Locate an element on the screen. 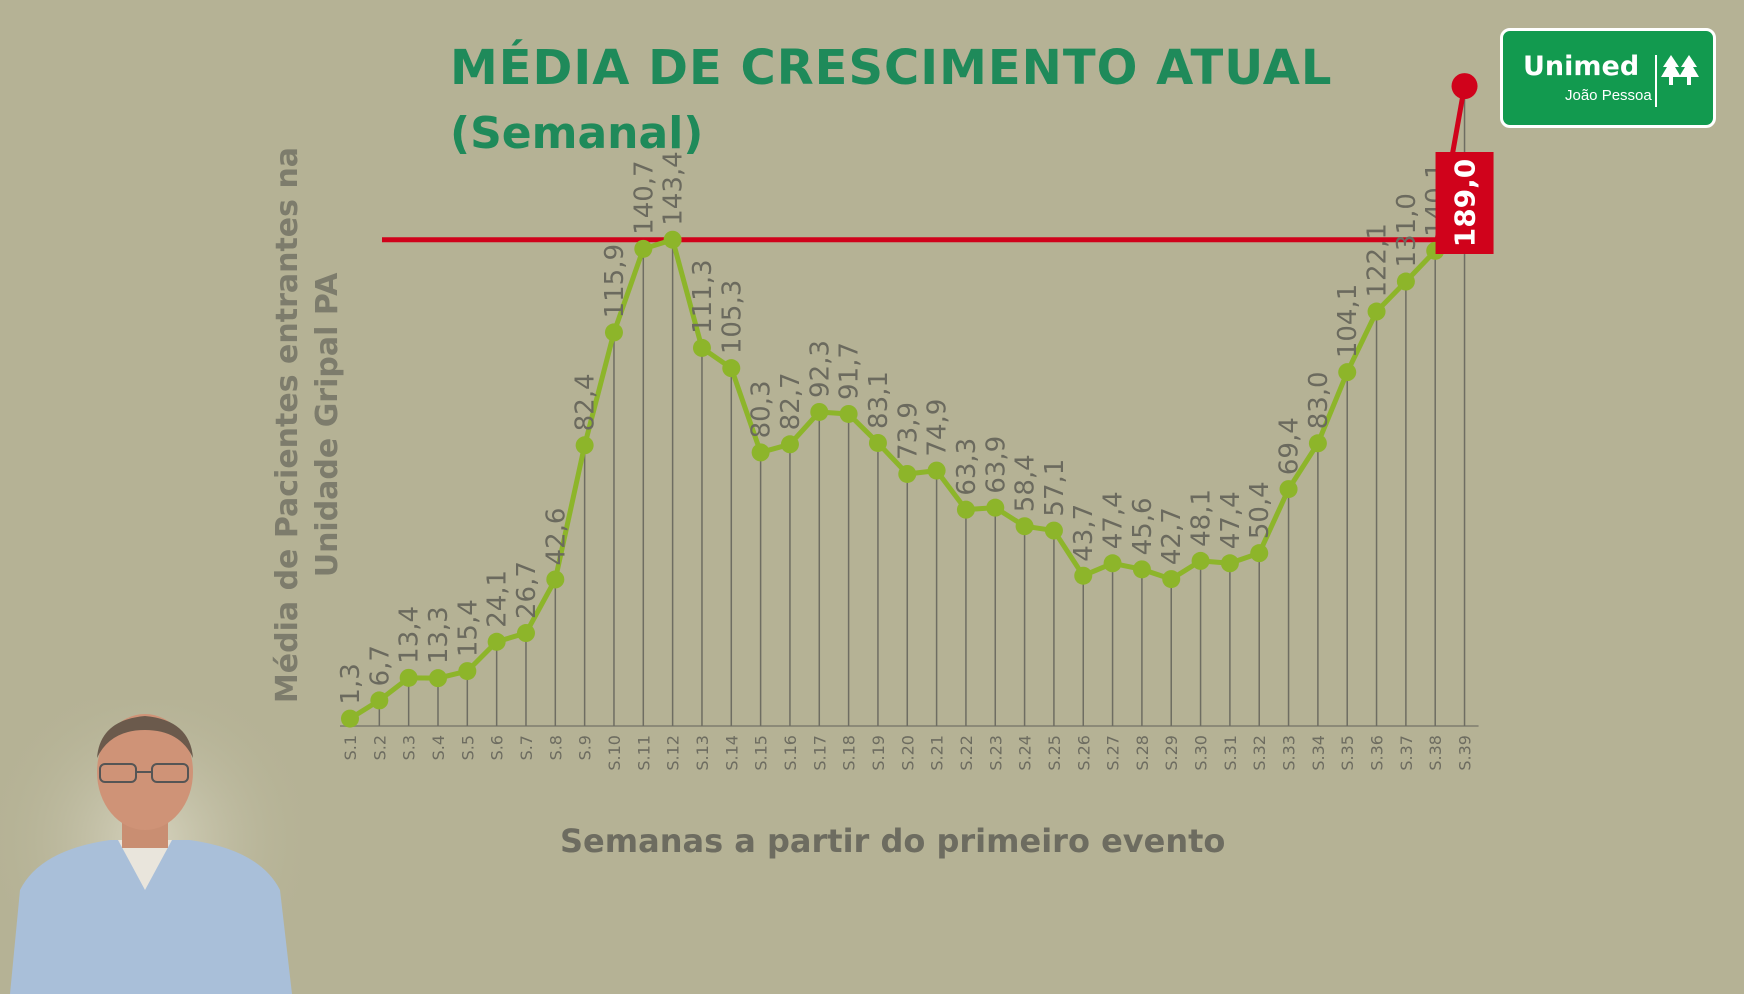 This screenshot has width=1744, height=994. data-label: 74,9 is located at coordinates (938, 428).